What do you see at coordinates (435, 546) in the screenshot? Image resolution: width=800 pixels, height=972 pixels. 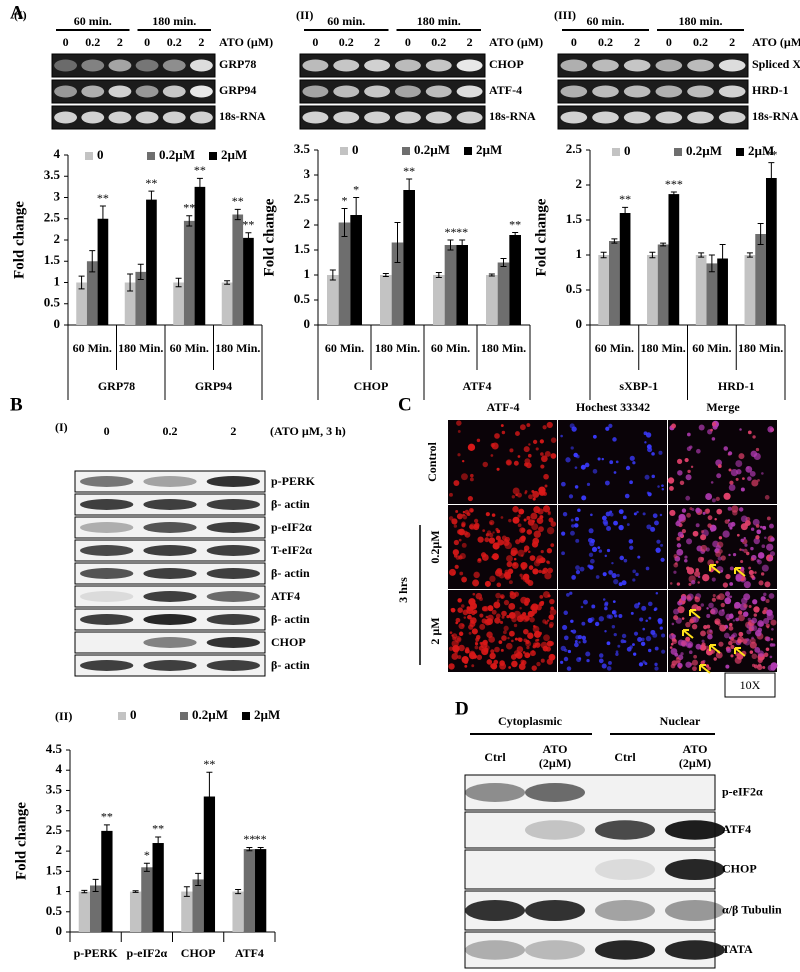 I see `row-label: 0.2µM` at bounding box center [435, 546].